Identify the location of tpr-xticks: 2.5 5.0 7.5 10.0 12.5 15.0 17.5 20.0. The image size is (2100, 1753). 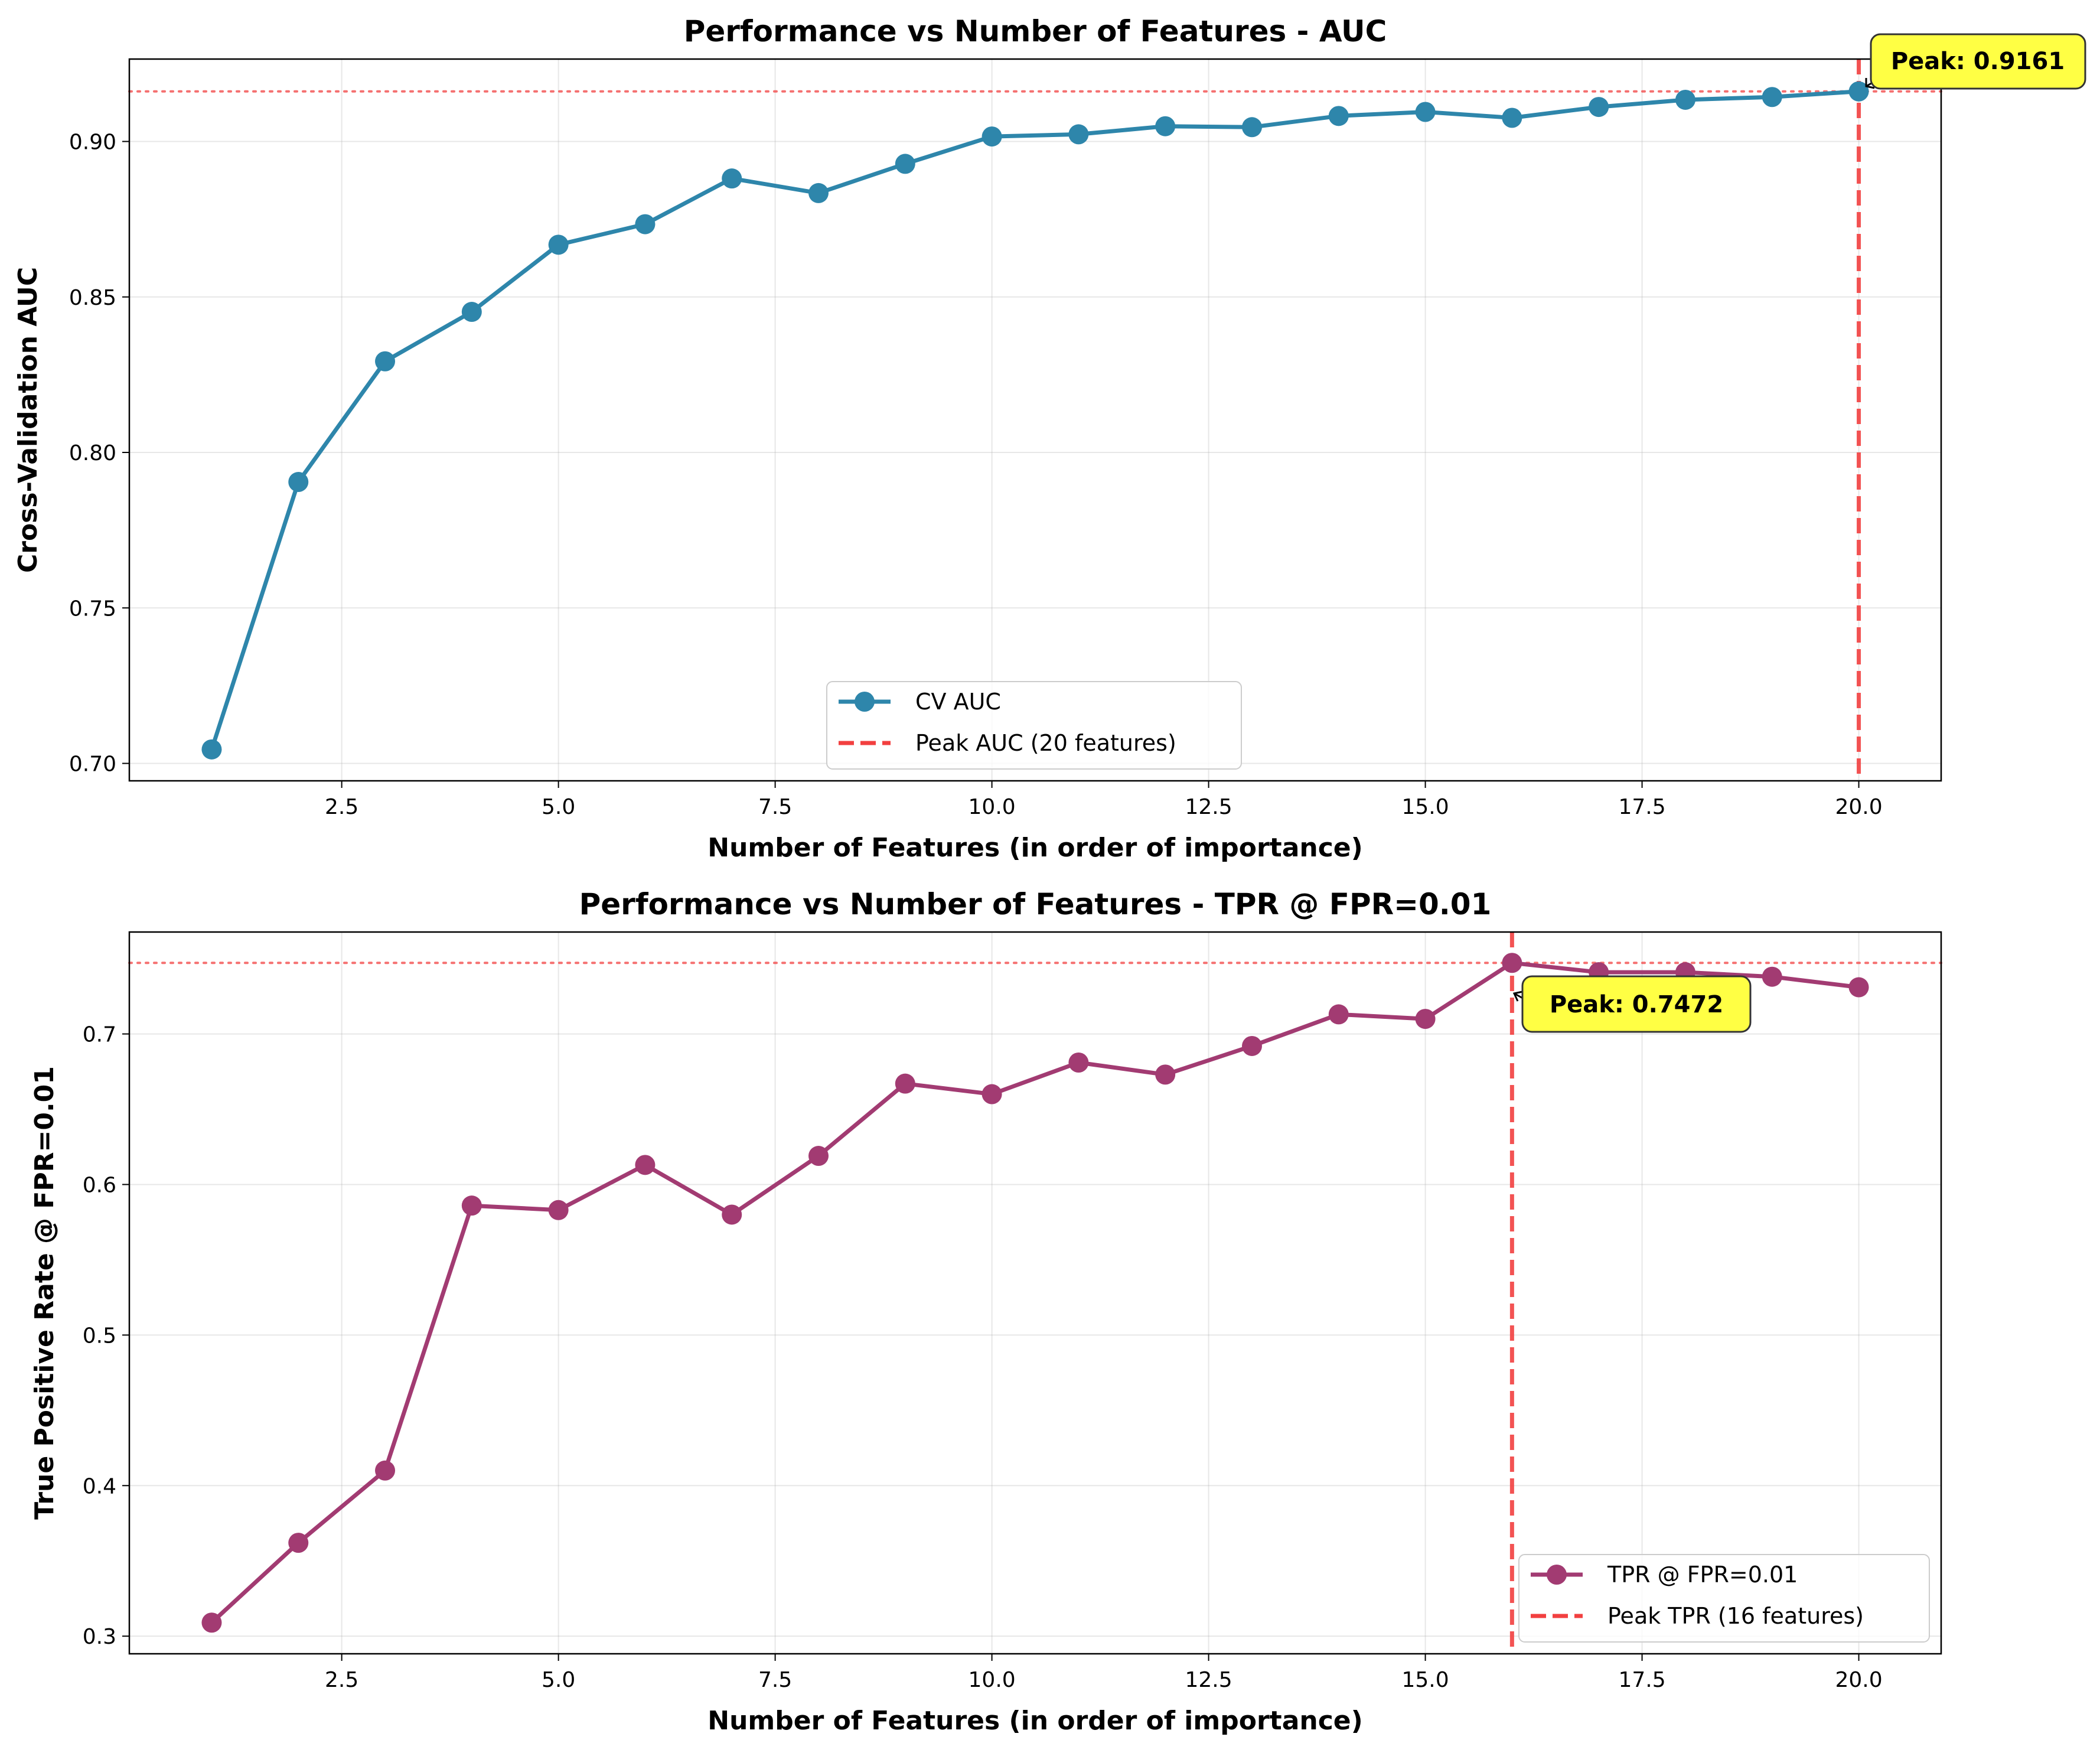
(1104, 1673).